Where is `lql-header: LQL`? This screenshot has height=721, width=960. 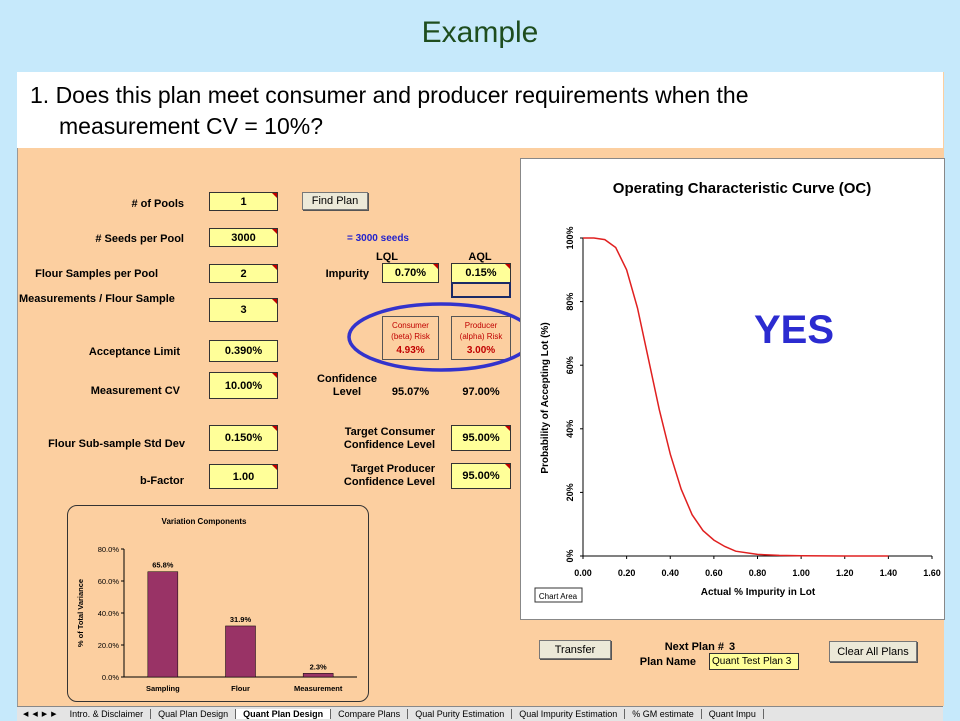 lql-header: LQL is located at coordinates (387, 257).